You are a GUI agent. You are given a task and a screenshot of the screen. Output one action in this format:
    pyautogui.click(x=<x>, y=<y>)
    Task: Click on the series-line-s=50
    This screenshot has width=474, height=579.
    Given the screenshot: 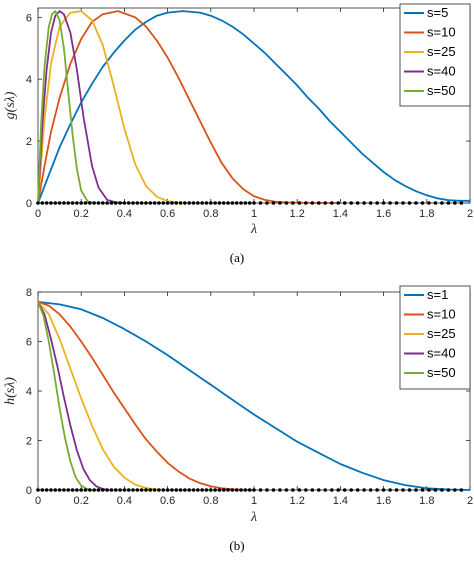 What is the action you would take?
    pyautogui.click(x=66, y=107)
    